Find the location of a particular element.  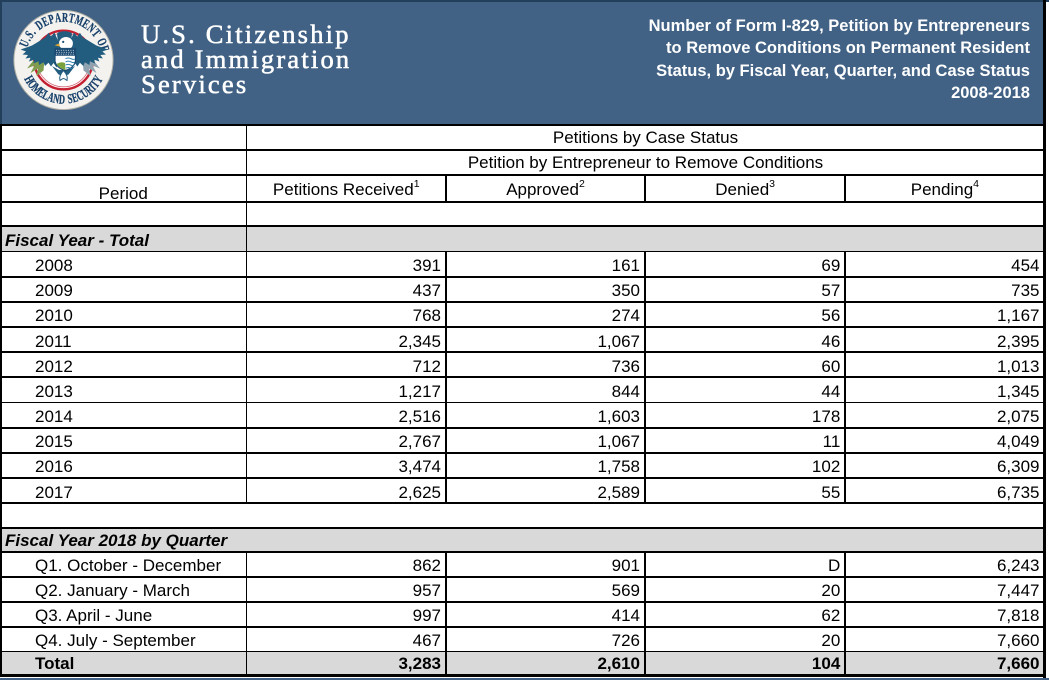

svg-text: N is located at coordinates (56, 99).